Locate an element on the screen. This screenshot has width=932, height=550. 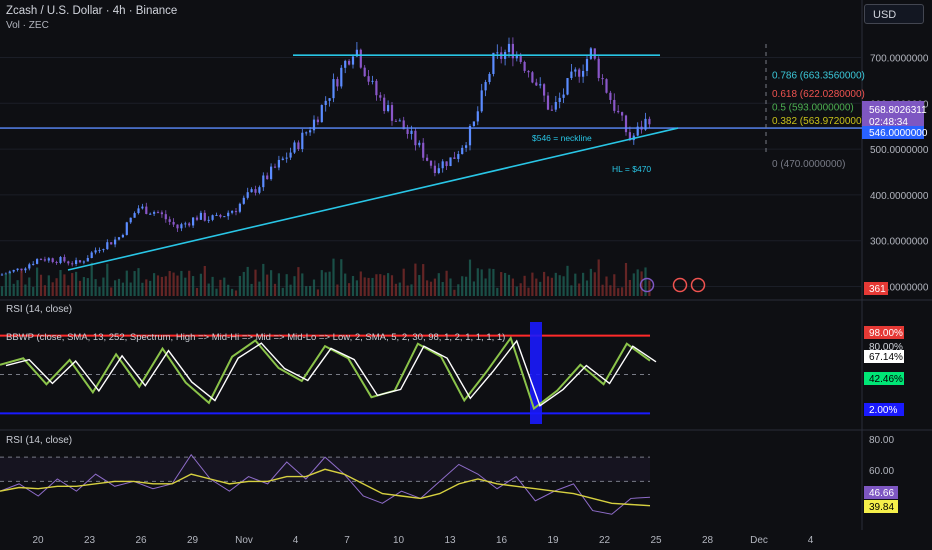
fib-level-label: 0 (470.0000000) is located at coordinates (808, 164).